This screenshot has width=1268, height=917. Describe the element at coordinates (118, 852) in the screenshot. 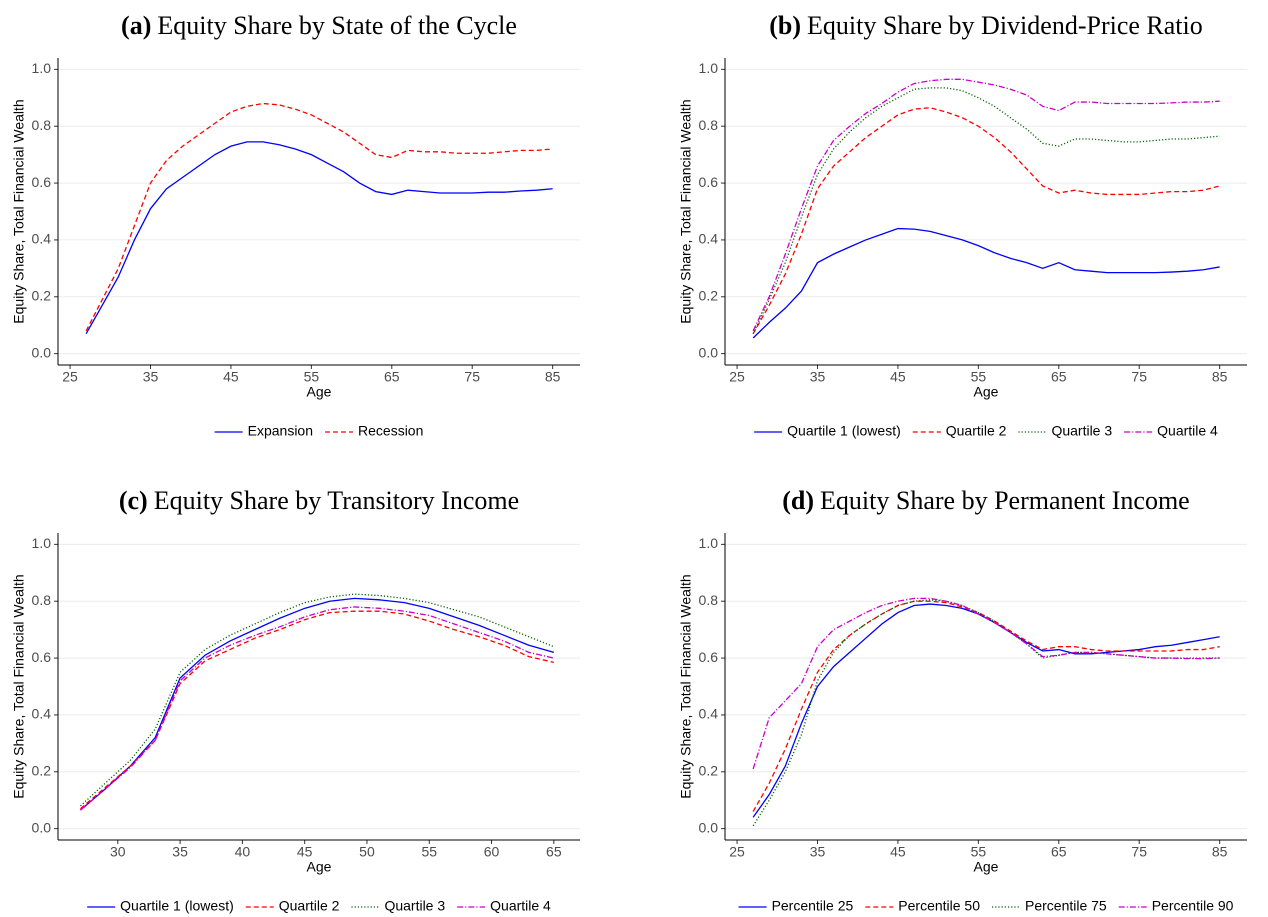

I see `x-tick-label: 30` at that location.